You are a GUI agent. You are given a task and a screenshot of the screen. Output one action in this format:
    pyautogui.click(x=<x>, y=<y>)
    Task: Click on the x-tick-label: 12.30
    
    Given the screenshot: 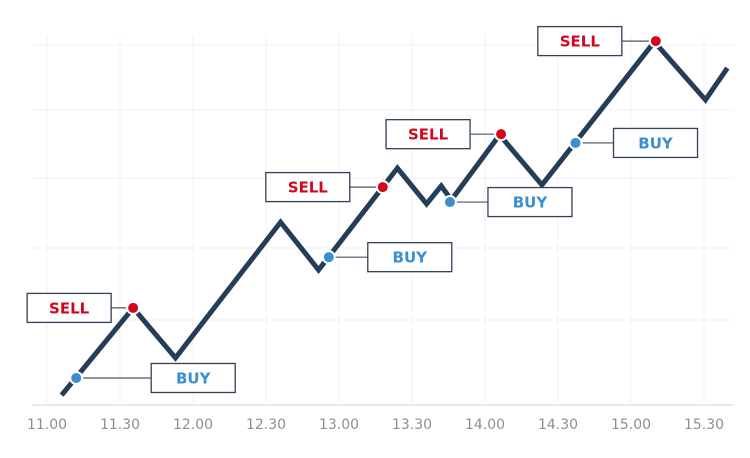 What is the action you would take?
    pyautogui.click(x=266, y=425)
    